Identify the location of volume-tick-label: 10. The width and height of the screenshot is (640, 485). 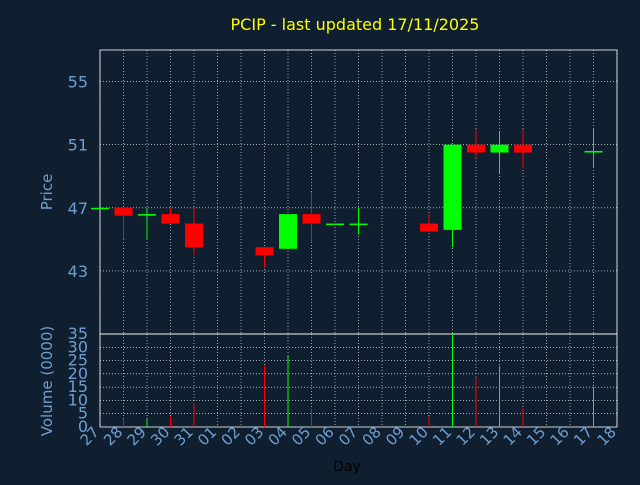
(78, 399).